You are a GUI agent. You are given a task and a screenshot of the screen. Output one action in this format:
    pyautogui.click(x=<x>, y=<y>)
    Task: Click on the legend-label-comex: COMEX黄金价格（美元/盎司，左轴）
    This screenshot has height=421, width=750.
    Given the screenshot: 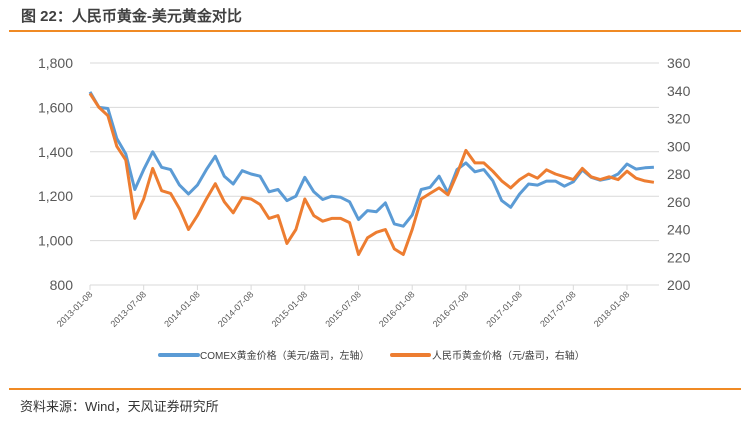 What is the action you would take?
    pyautogui.click(x=284, y=355)
    